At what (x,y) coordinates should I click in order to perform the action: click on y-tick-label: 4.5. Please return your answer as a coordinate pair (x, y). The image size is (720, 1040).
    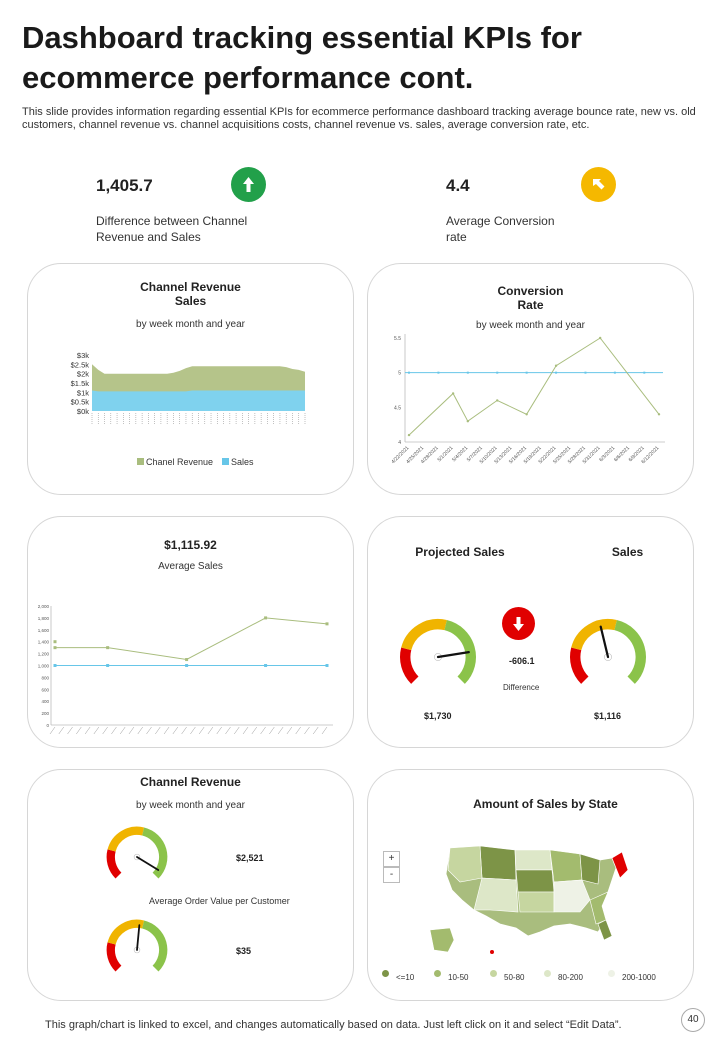
    Looking at the image, I should click on (397, 408).